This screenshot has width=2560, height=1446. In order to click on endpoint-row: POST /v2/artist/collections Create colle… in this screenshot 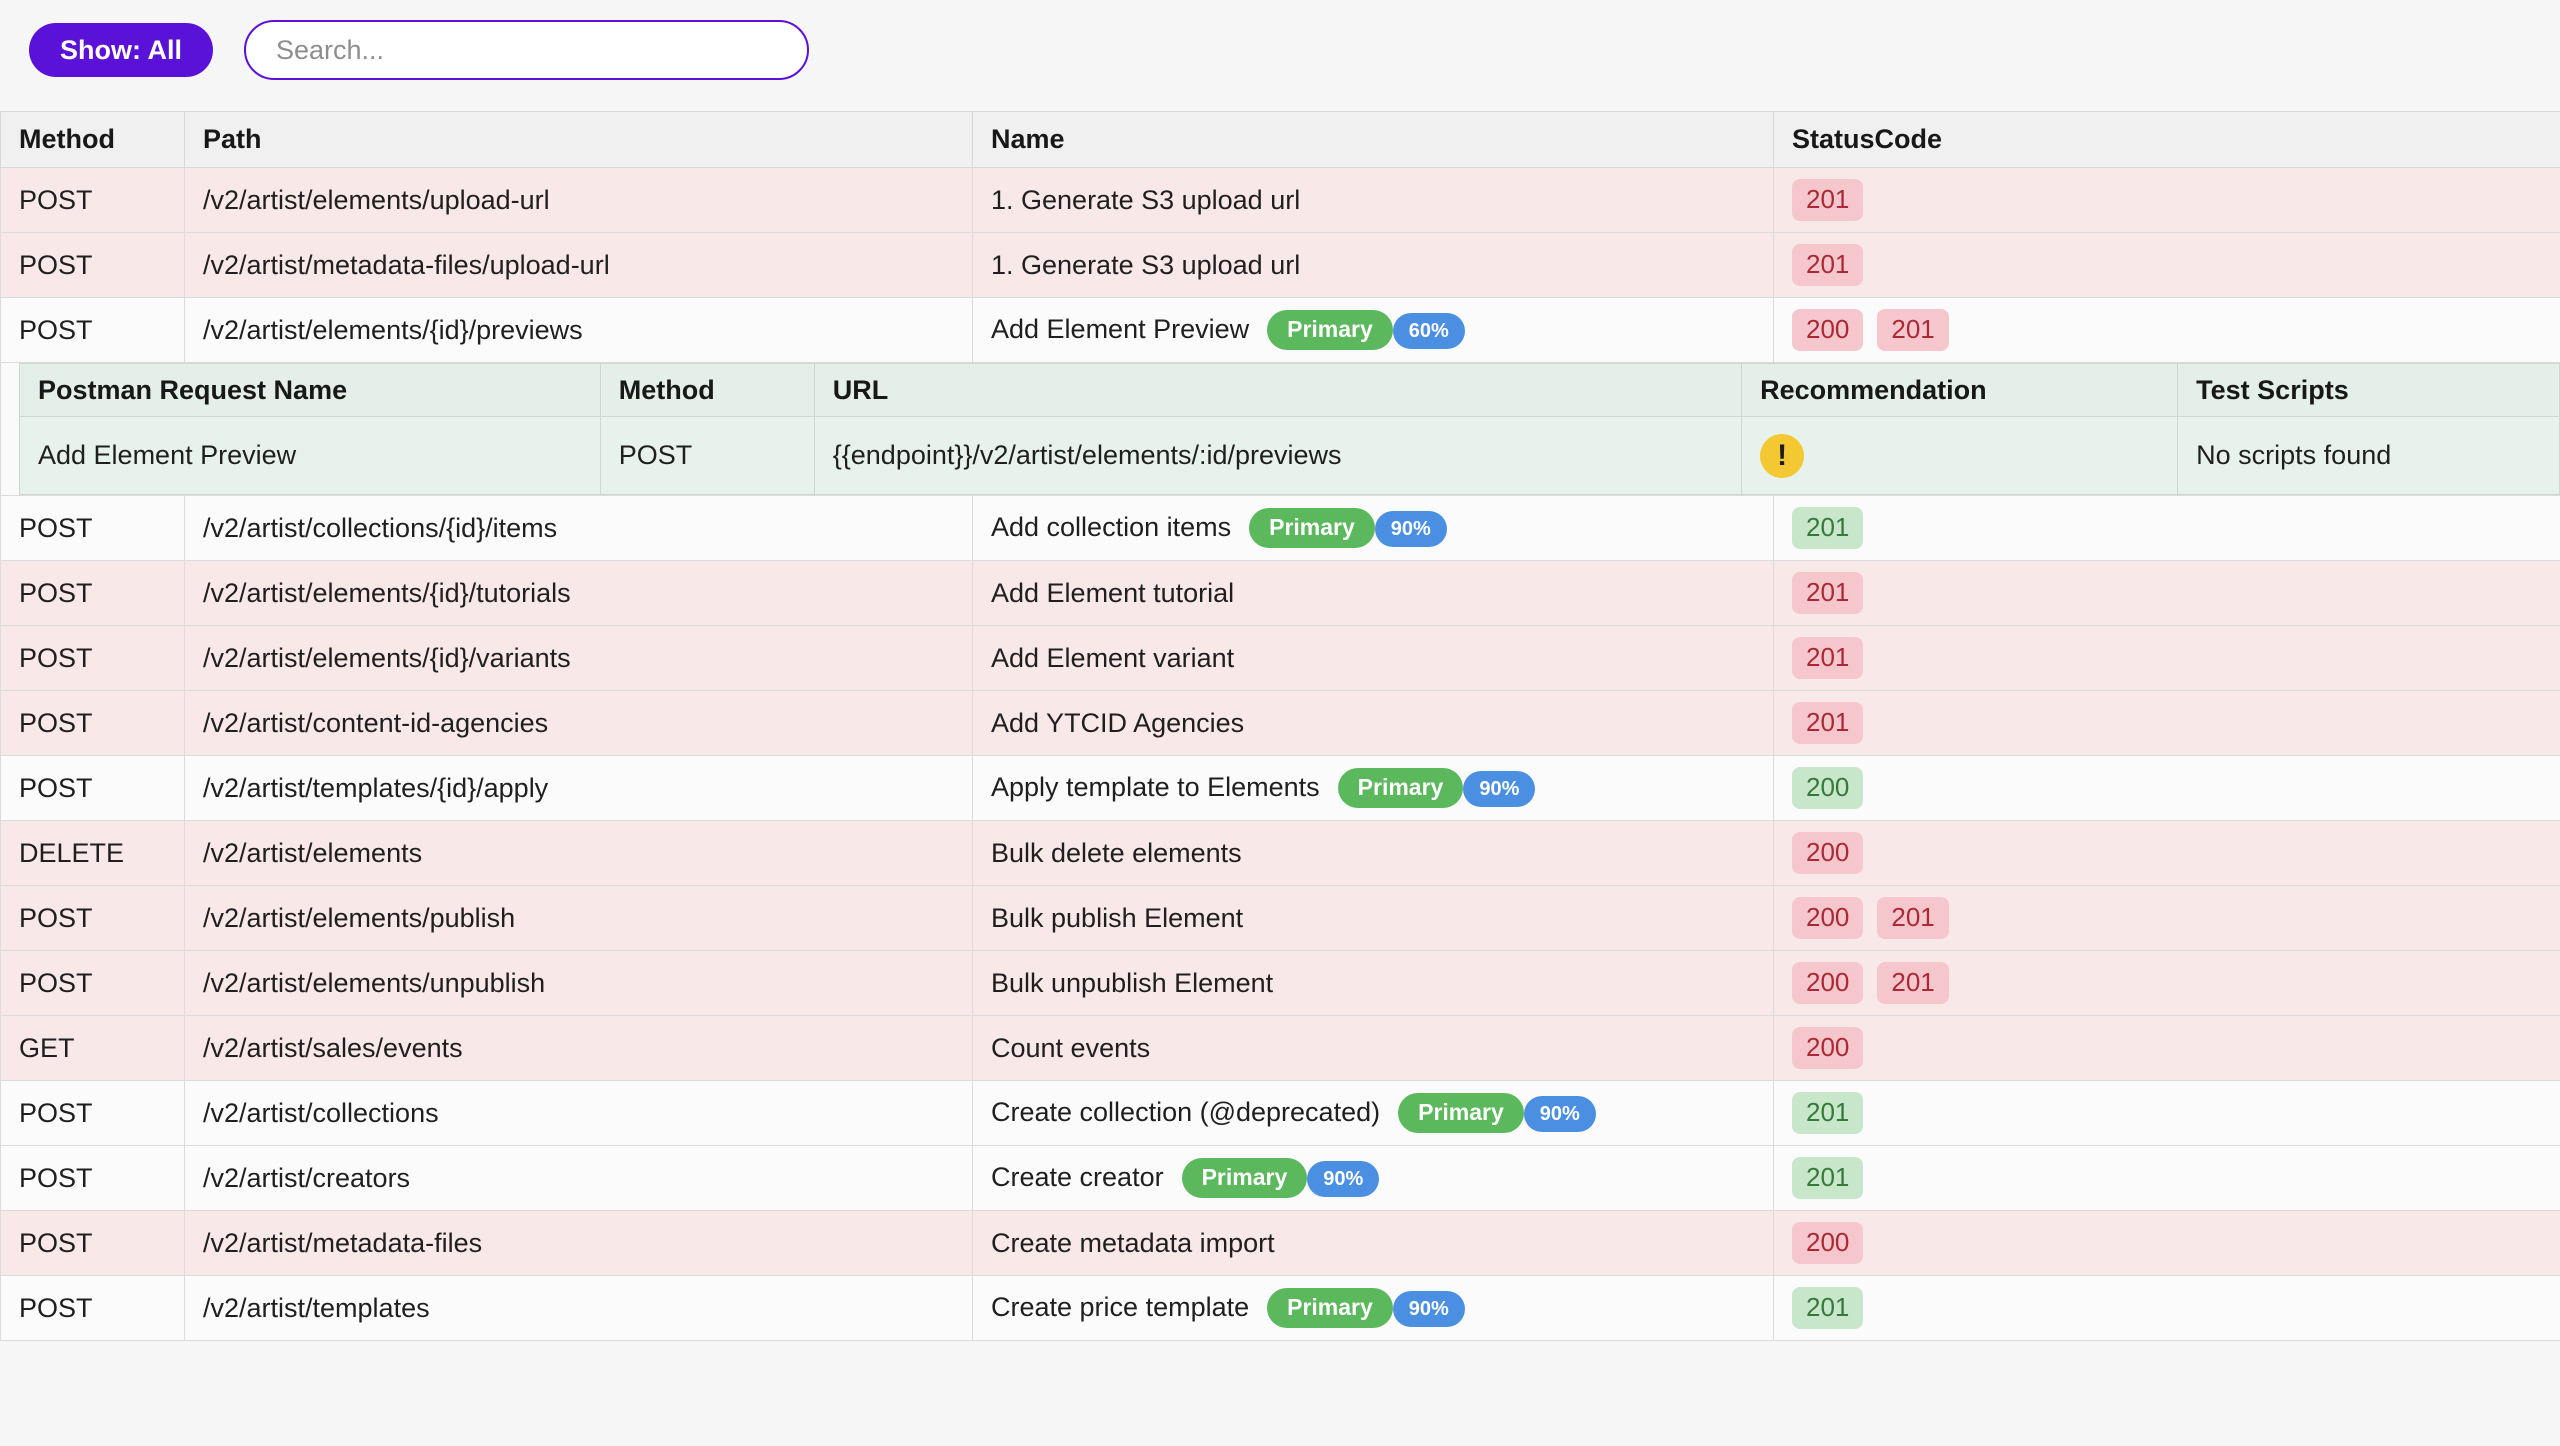, I will do `click(1280, 1113)`.